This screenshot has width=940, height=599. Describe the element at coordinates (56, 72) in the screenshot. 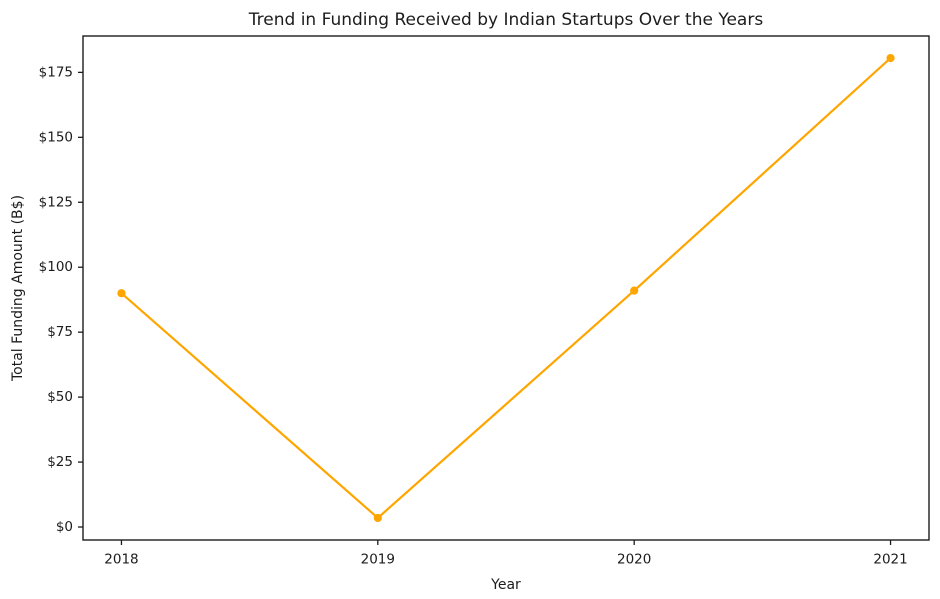

I see `y-tick-label: $175` at that location.